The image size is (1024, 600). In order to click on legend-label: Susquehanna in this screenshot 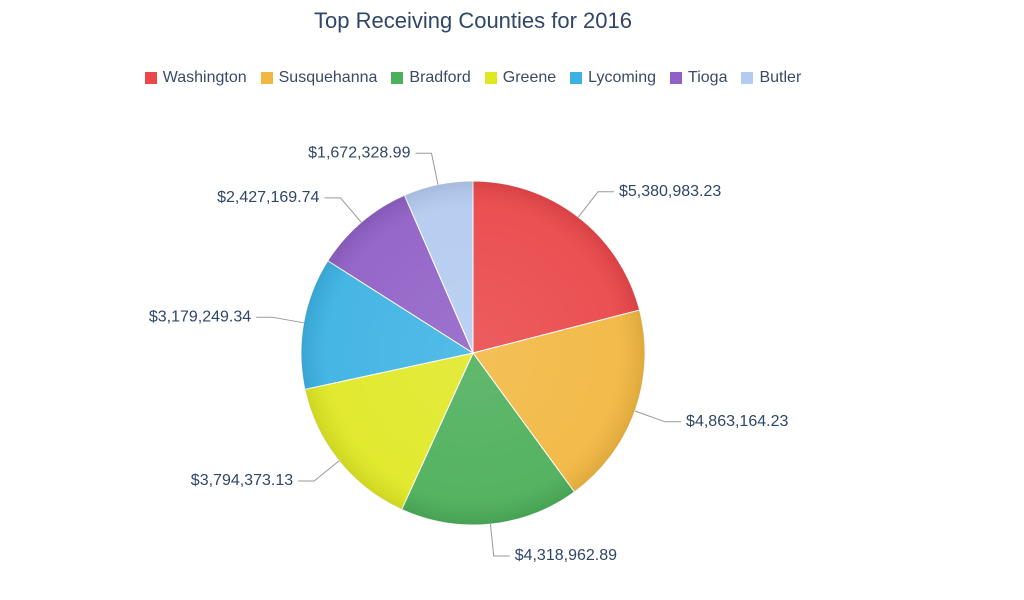, I will do `click(328, 77)`.